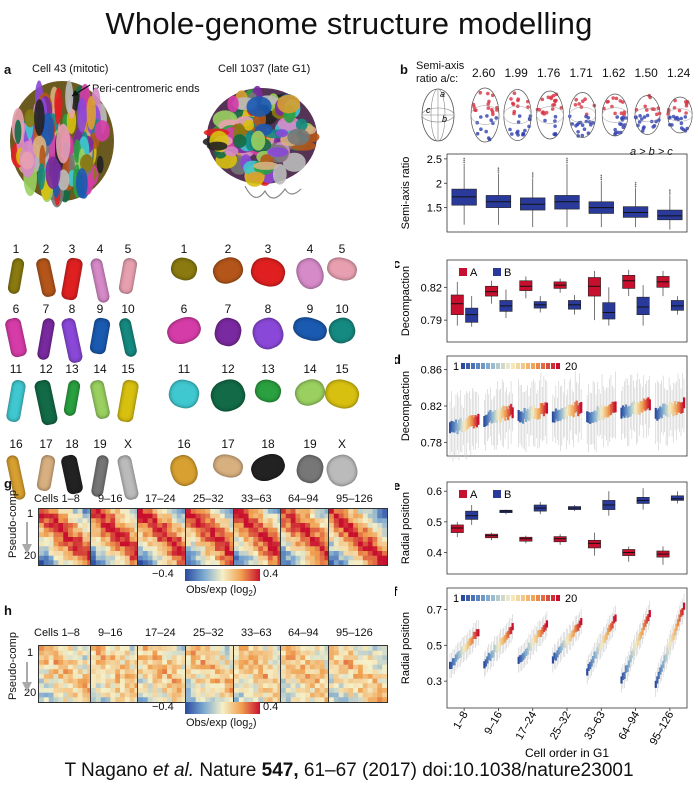 This screenshot has width=698, height=796. What do you see at coordinates (163, 574) in the screenshot?
I see `panel-g-cbar-min: −0.4` at bounding box center [163, 574].